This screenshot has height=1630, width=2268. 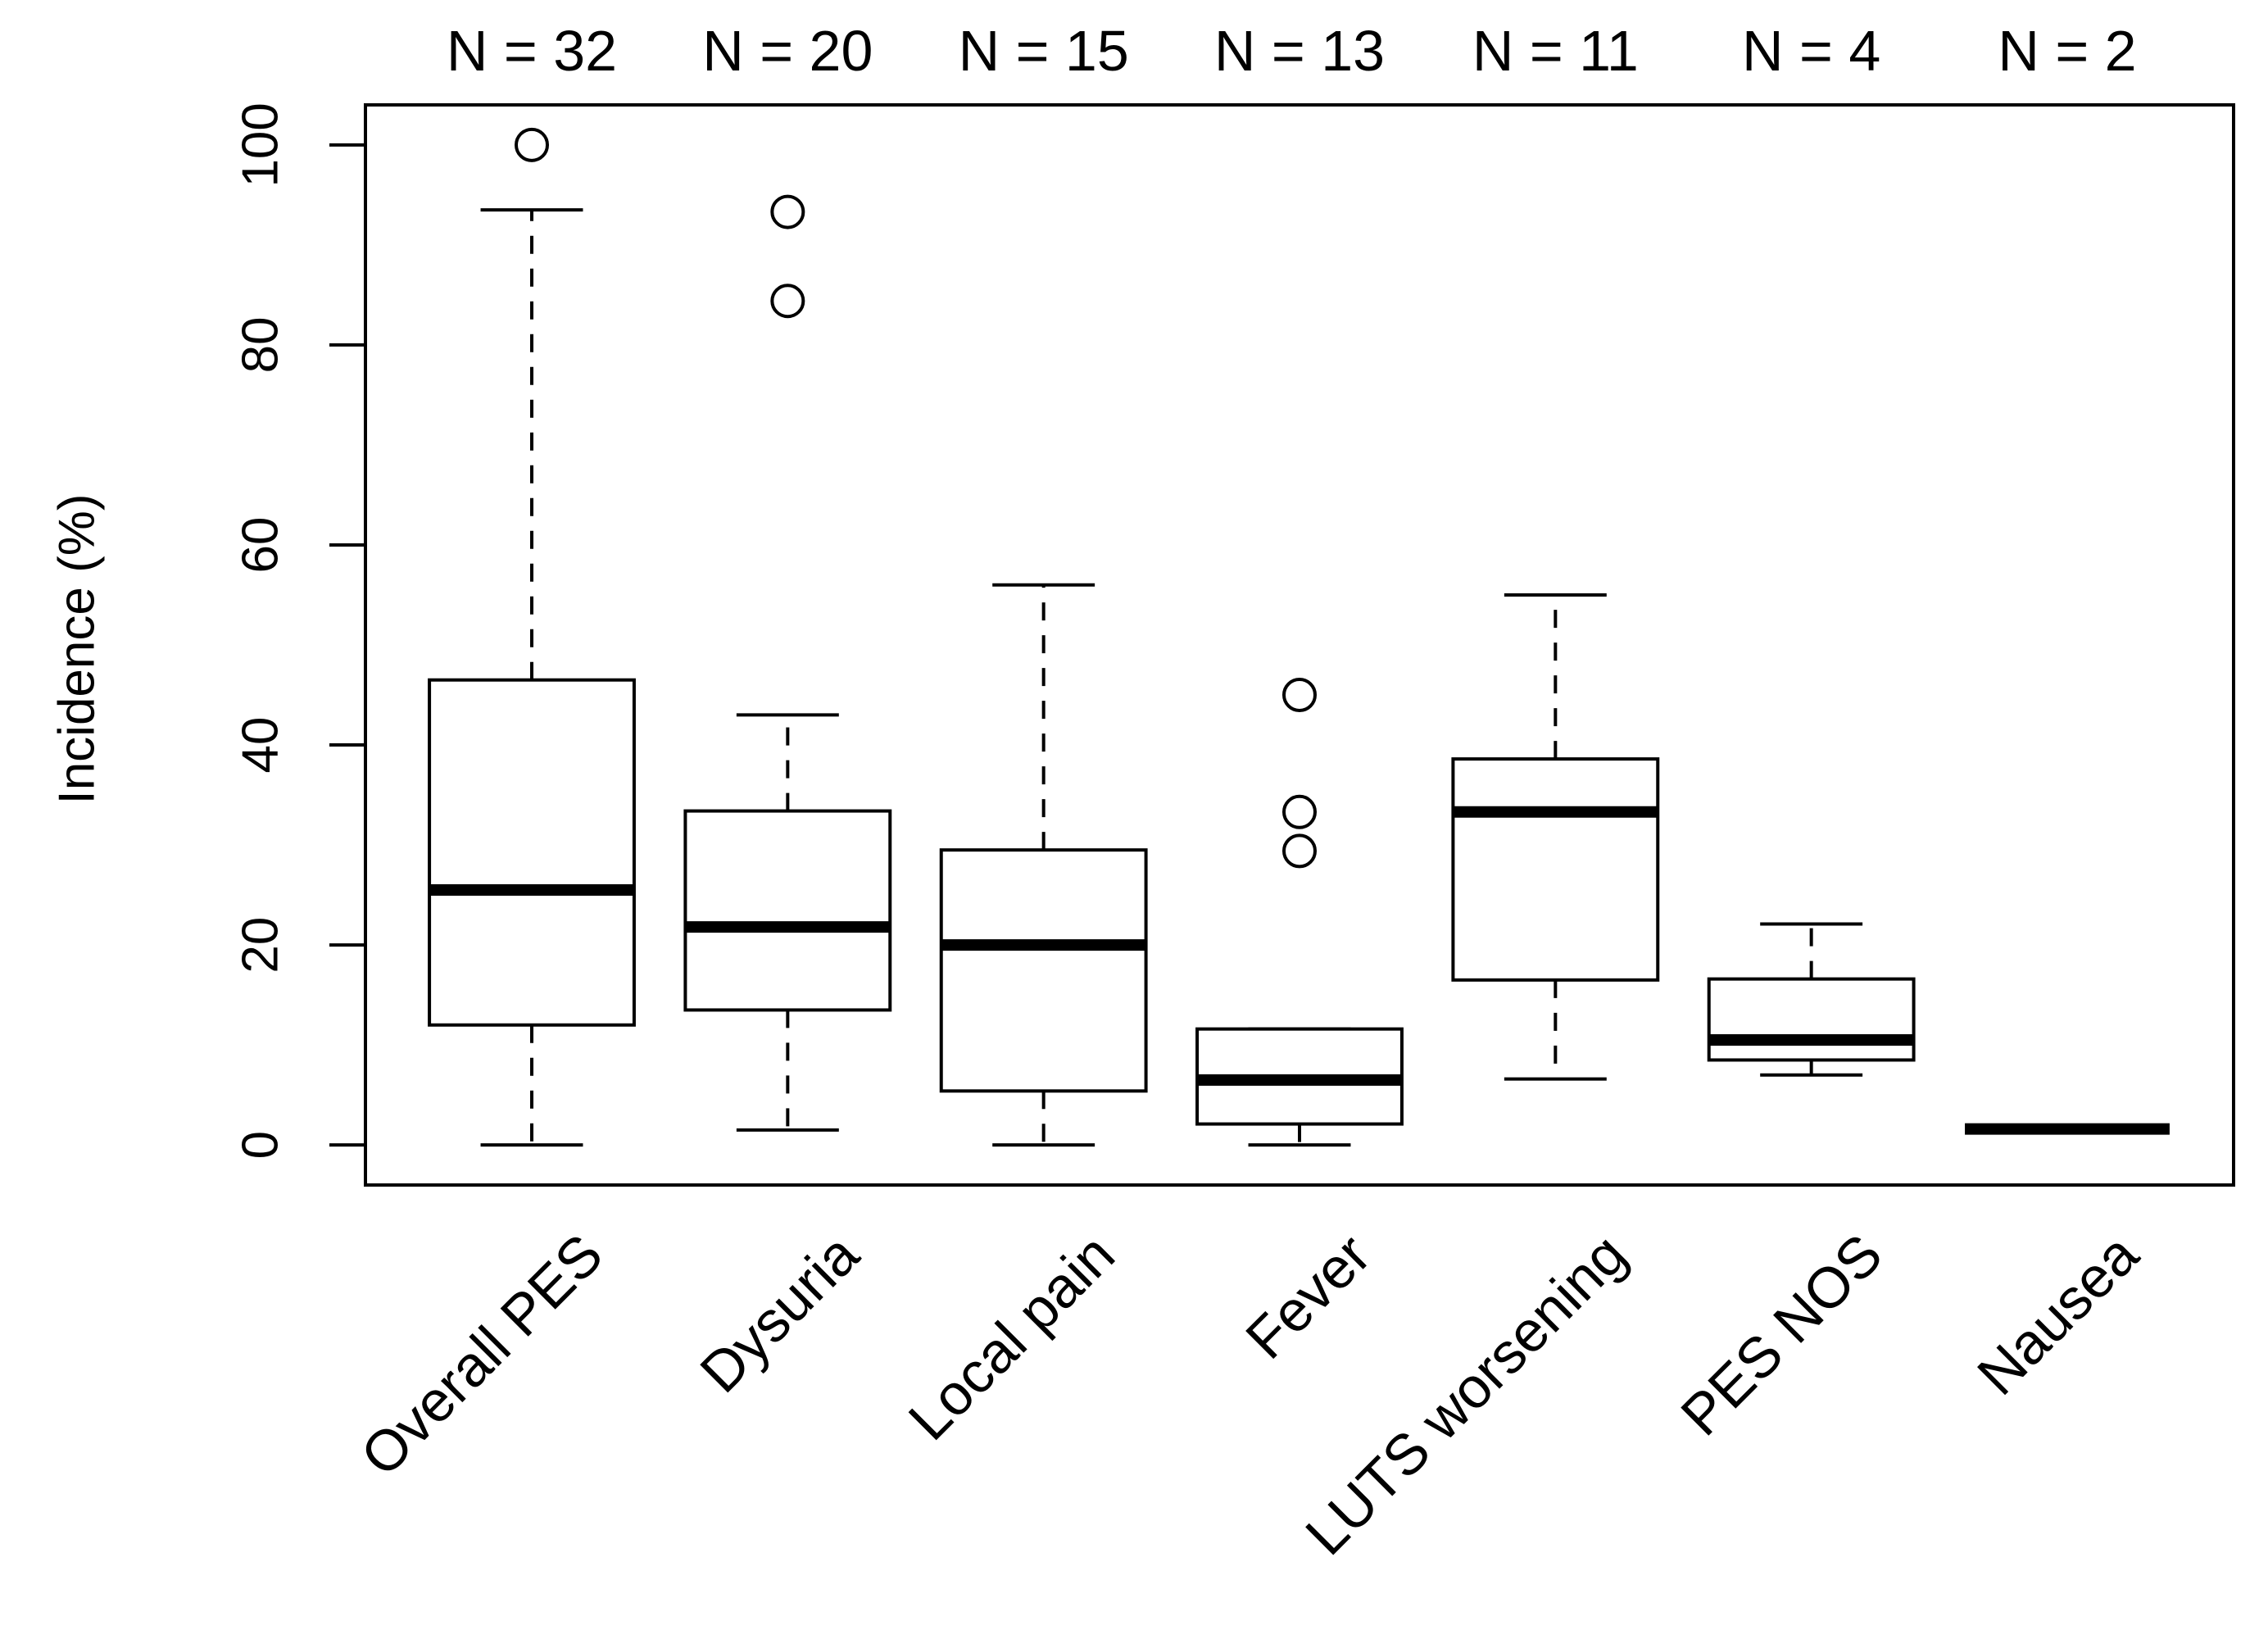 I want to click on group-count-nausea: N = 2, so click(x=2067, y=51).